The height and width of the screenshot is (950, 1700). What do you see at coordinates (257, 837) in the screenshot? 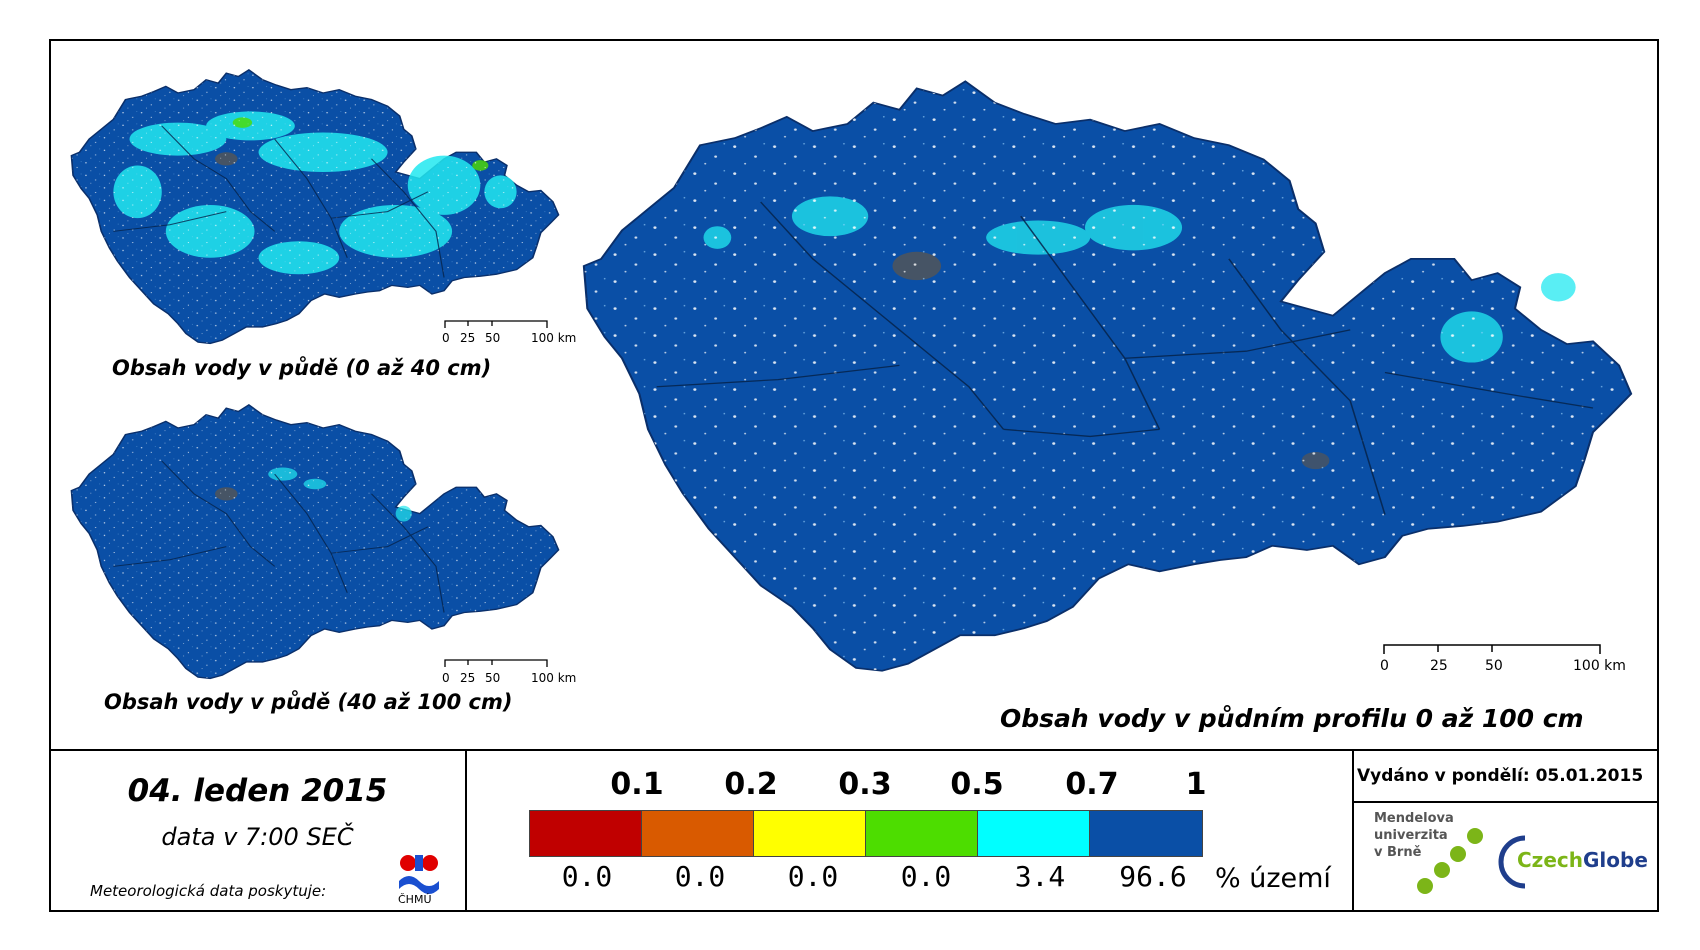
I see `date-subtitle: data v 7:00 SEČ` at bounding box center [257, 837].